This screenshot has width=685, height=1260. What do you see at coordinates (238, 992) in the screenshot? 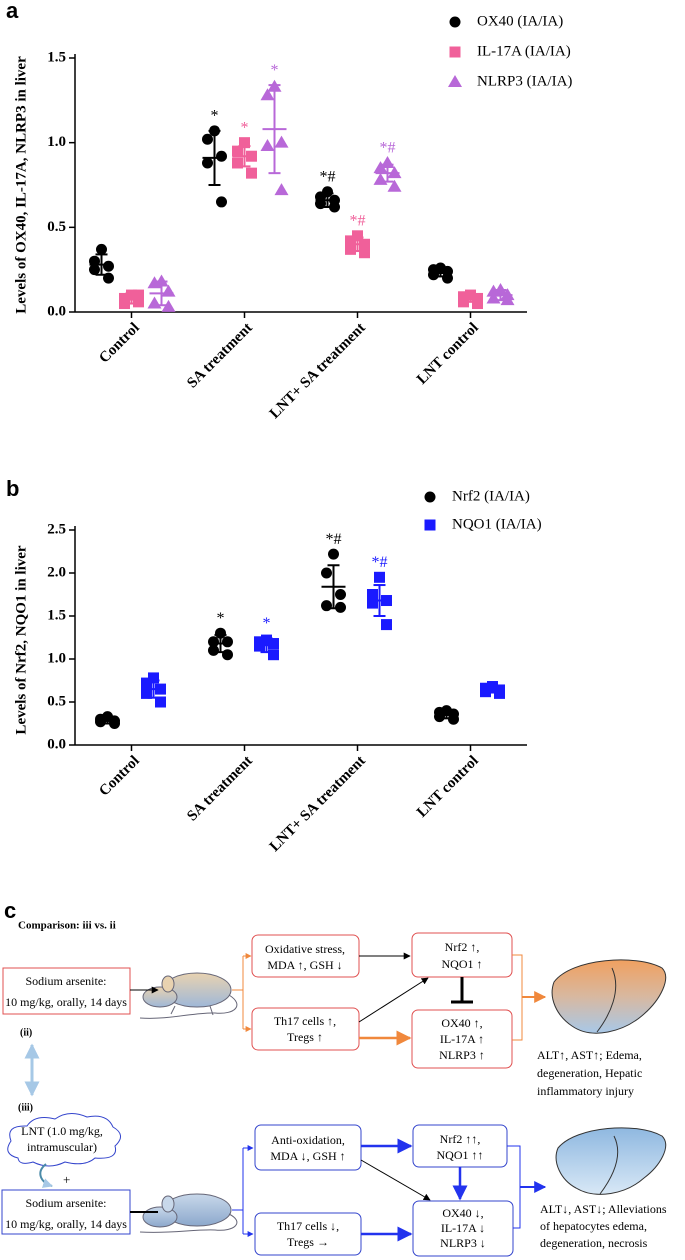
I see `branch` at bounding box center [238, 992].